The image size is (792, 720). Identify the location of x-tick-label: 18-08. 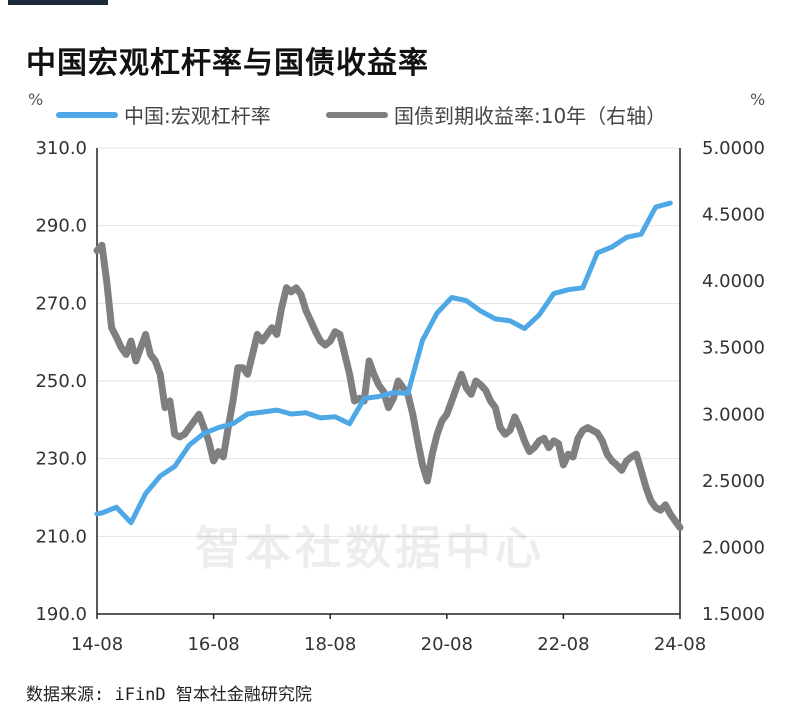
(330, 644).